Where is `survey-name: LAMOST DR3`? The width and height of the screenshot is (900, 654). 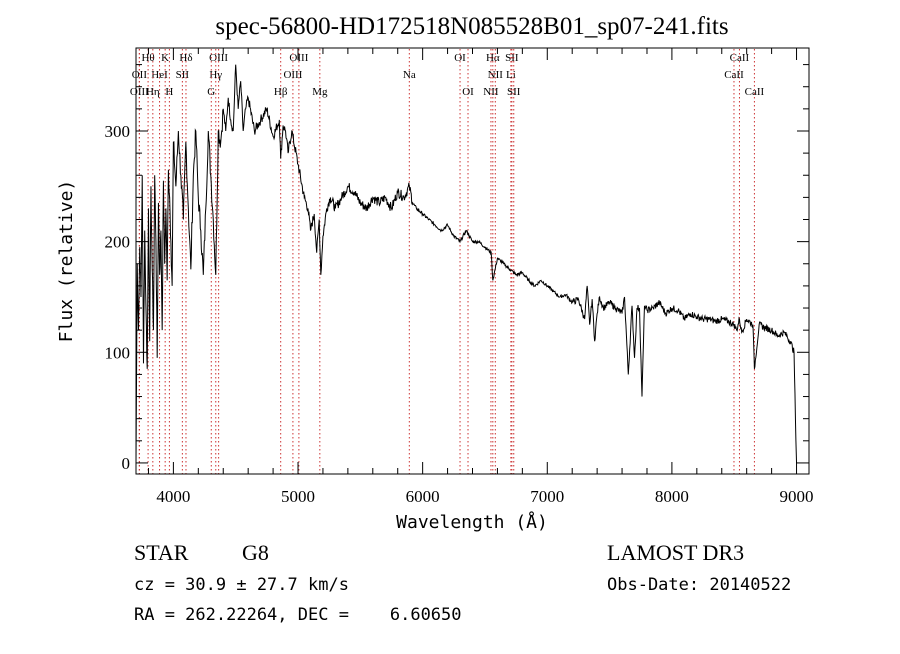
survey-name: LAMOST DR3 is located at coordinates (675, 552).